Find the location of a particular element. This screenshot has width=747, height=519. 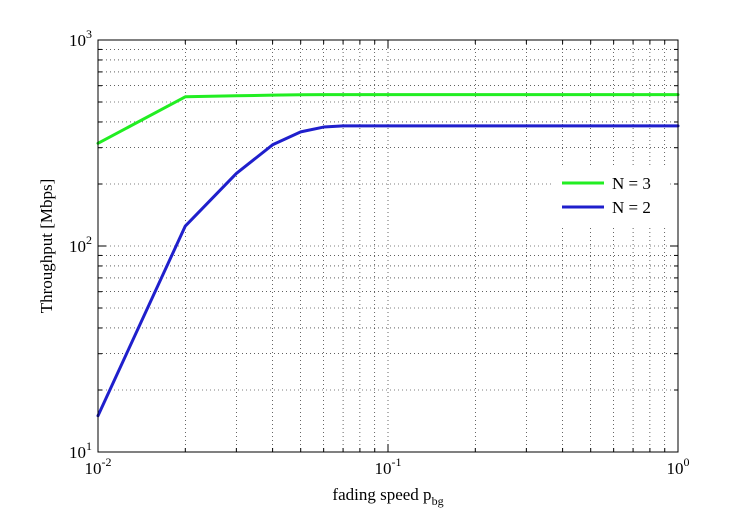

legend-box is located at coordinates (611, 197).